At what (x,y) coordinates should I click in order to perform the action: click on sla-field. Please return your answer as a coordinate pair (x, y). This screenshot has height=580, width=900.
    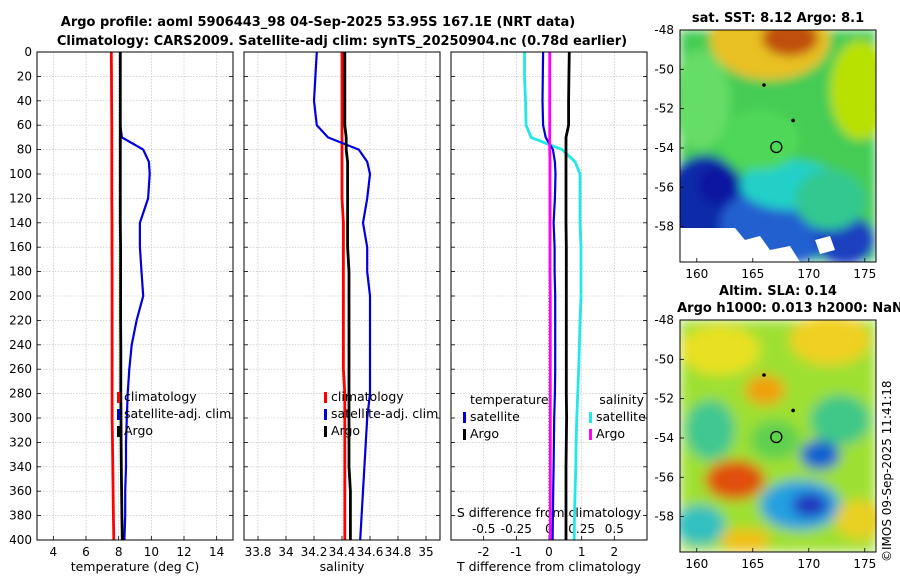
    Looking at the image, I should click on (778, 436).